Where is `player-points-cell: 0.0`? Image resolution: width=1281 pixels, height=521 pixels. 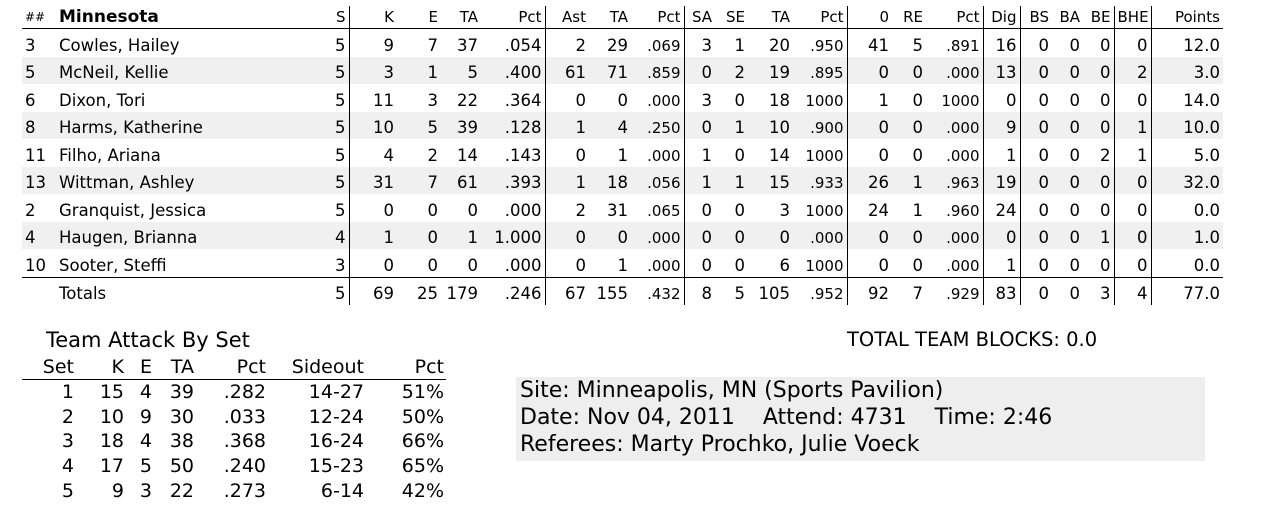 player-points-cell: 0.0 is located at coordinates (1187, 263).